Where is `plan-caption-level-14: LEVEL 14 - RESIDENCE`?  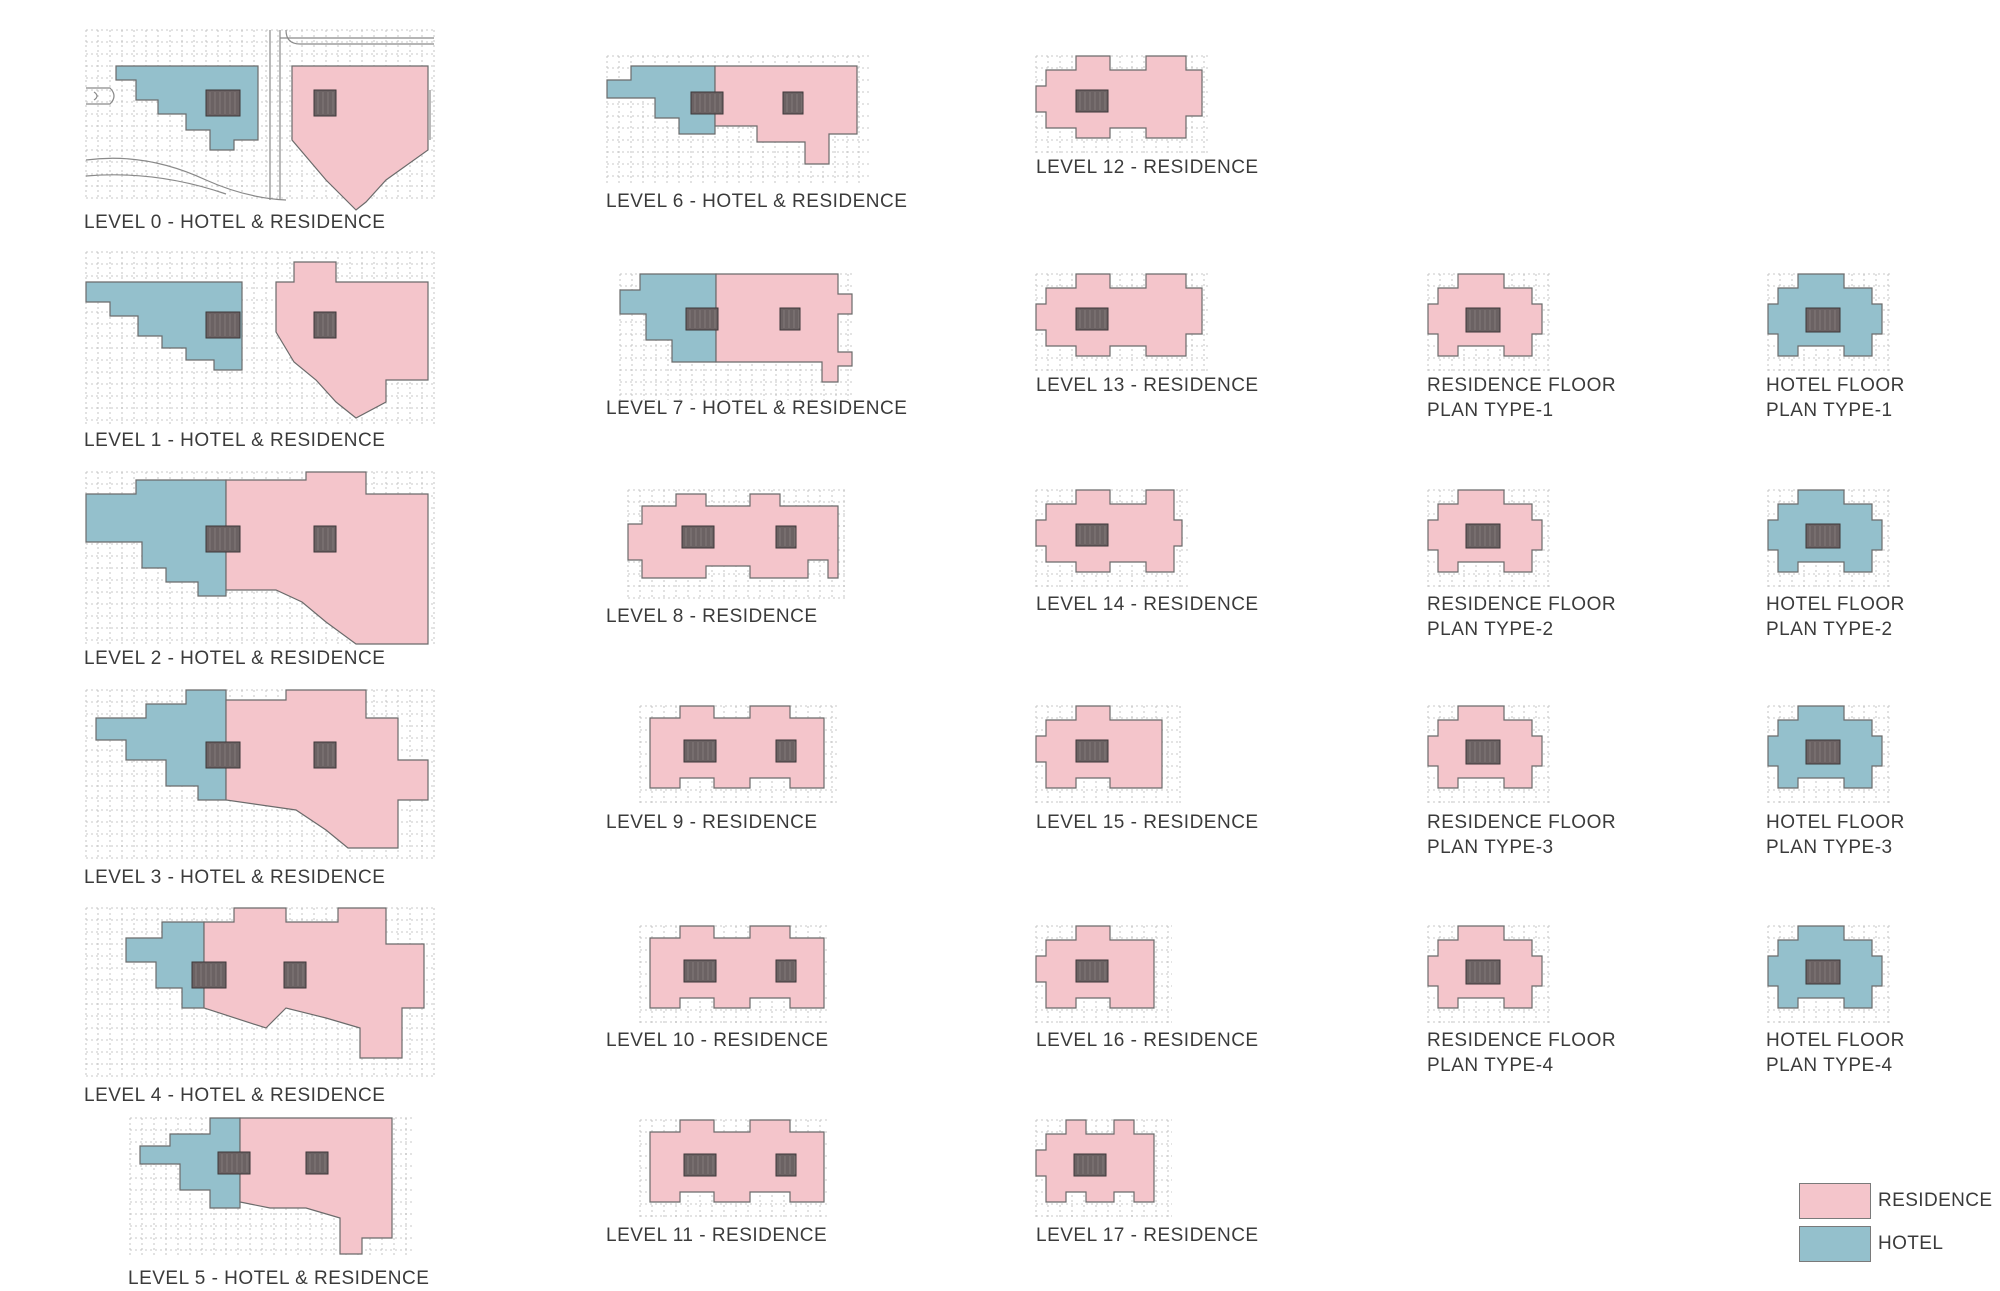 plan-caption-level-14: LEVEL 14 - RESIDENCE is located at coordinates (1147, 604).